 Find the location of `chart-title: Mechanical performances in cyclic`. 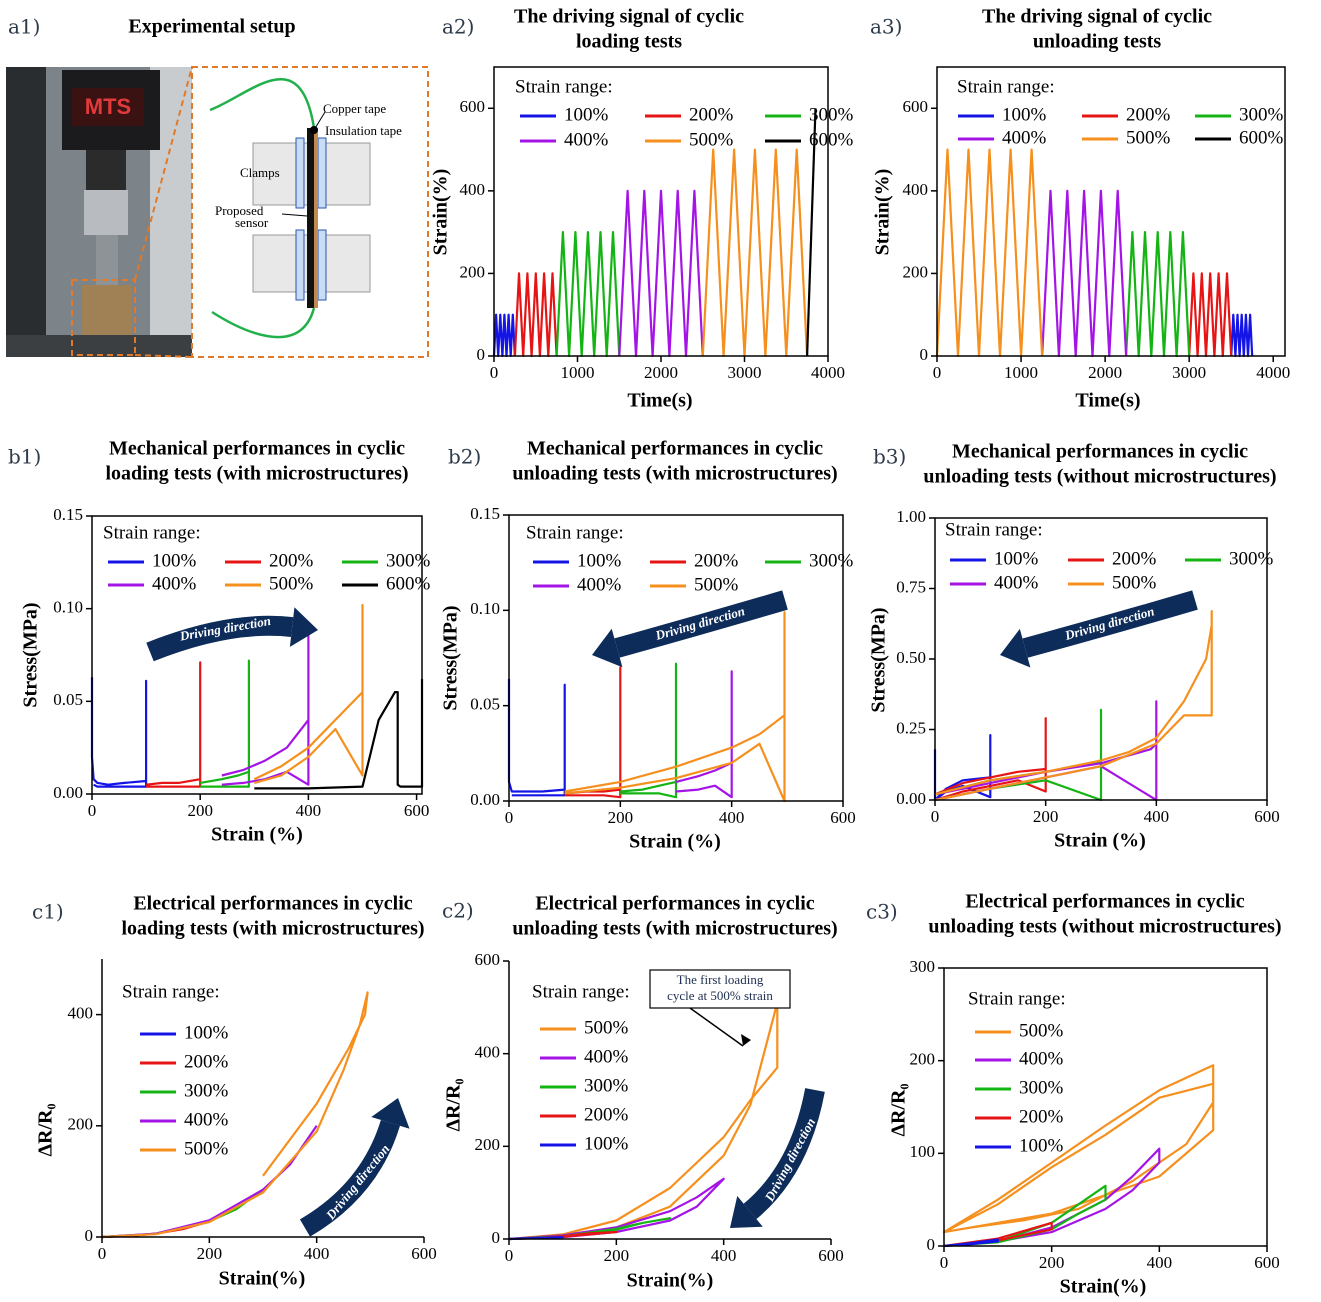

chart-title: Mechanical performances in cyclic is located at coordinates (675, 449).